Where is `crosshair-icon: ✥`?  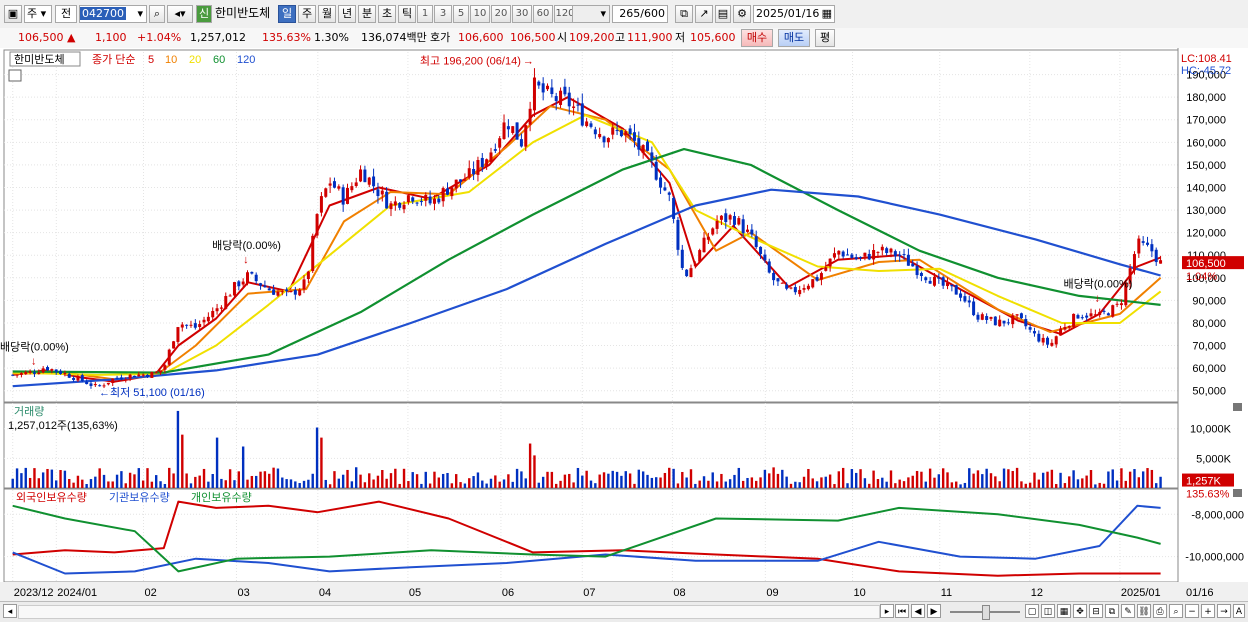 crosshair-icon: ✥ is located at coordinates (1080, 611).